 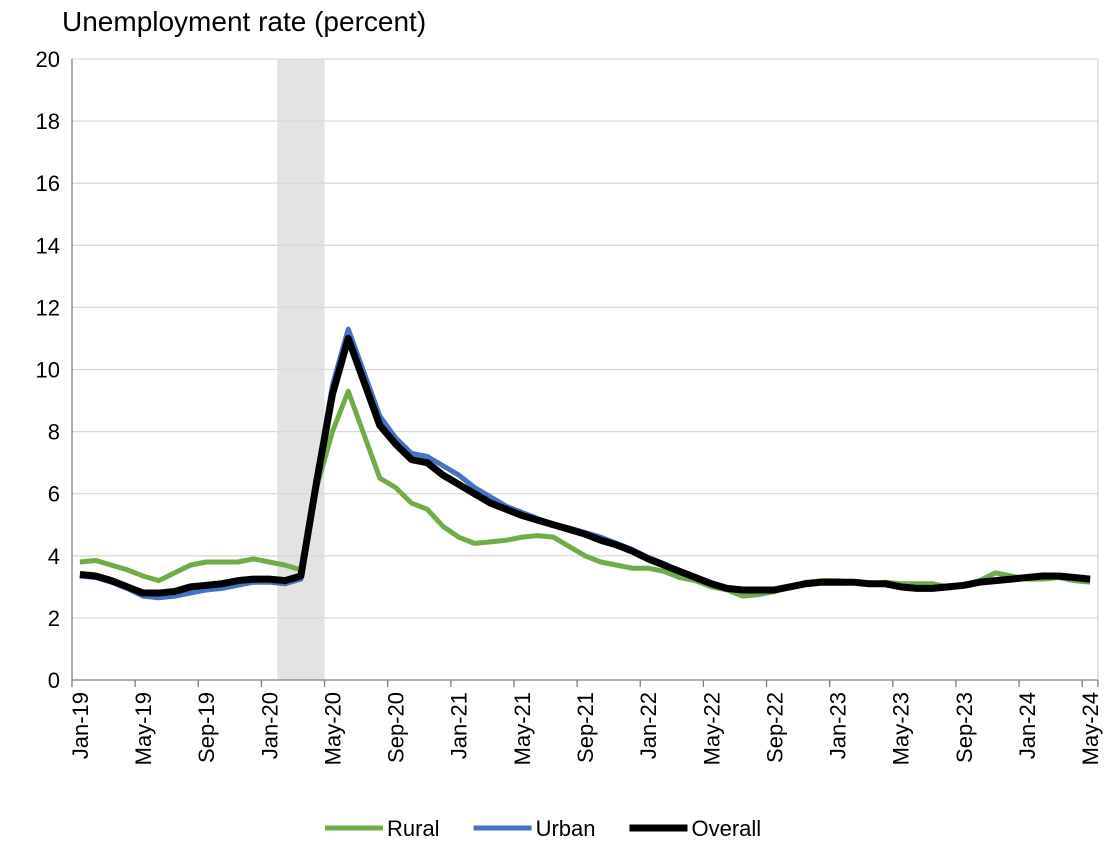 I want to click on legend-label: Rural, so click(x=413, y=828).